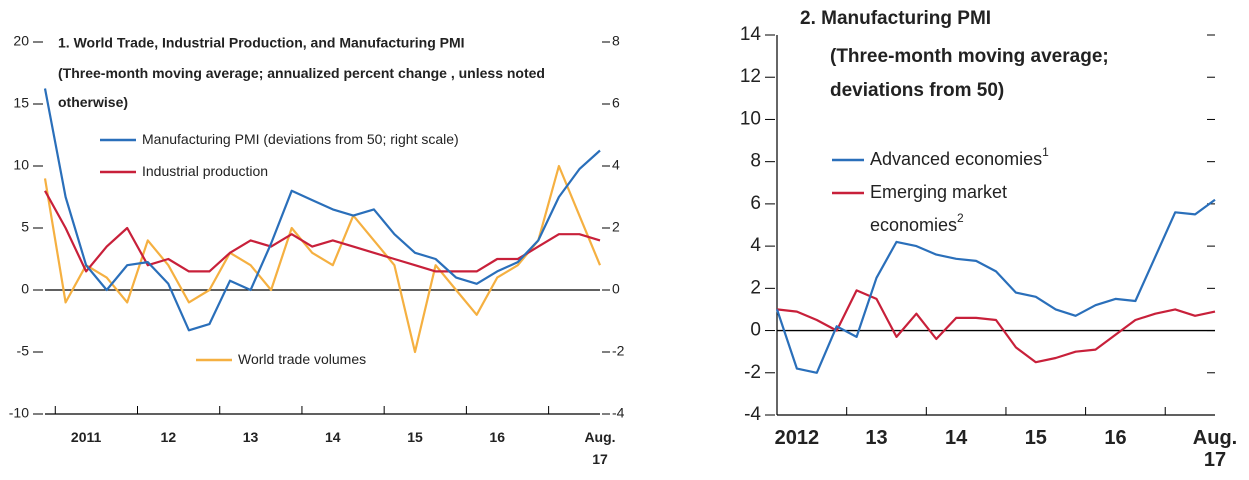 The width and height of the screenshot is (1249, 480). What do you see at coordinates (1045, 152) in the screenshot?
I see `legend-note: 1` at bounding box center [1045, 152].